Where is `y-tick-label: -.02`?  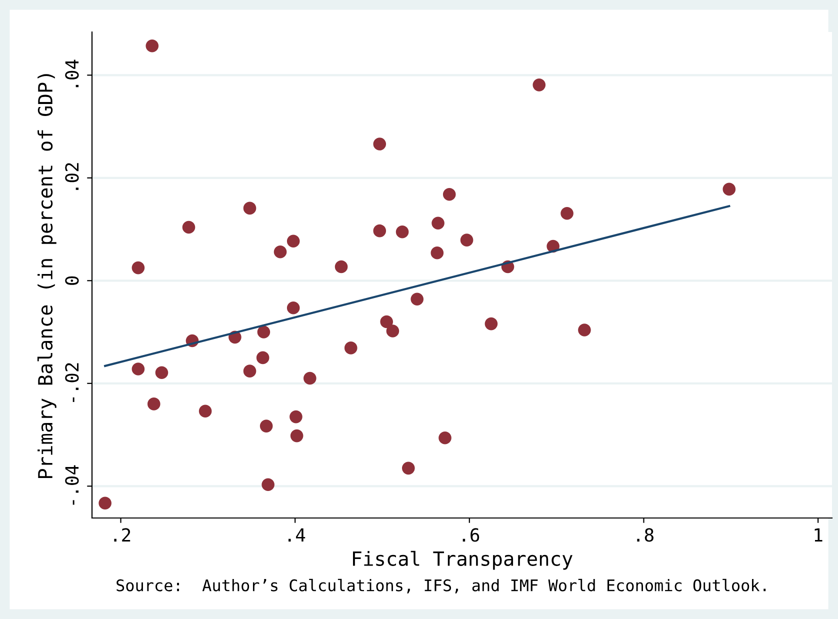 y-tick-label: -.02 is located at coordinates (72, 382).